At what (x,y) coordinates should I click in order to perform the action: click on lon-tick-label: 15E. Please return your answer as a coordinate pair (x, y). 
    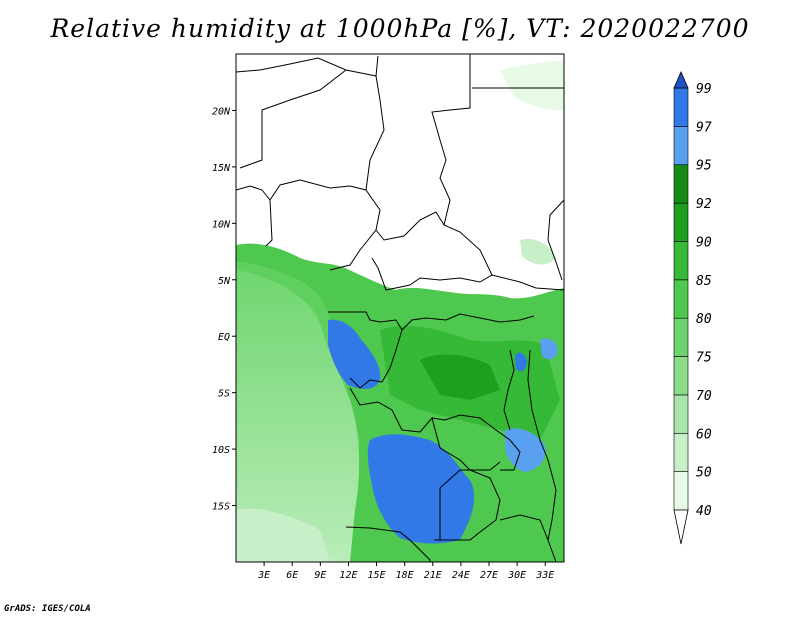
    Looking at the image, I should click on (377, 575).